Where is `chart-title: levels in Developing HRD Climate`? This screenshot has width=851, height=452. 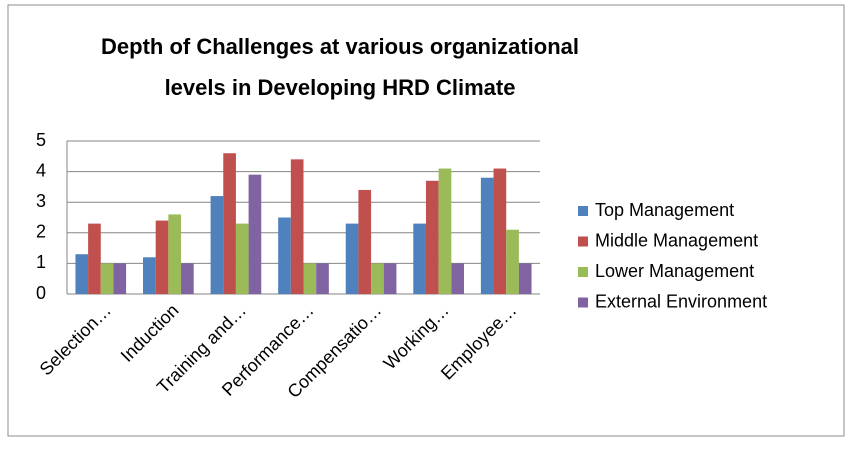
chart-title: levels in Developing HRD Climate is located at coordinates (340, 87).